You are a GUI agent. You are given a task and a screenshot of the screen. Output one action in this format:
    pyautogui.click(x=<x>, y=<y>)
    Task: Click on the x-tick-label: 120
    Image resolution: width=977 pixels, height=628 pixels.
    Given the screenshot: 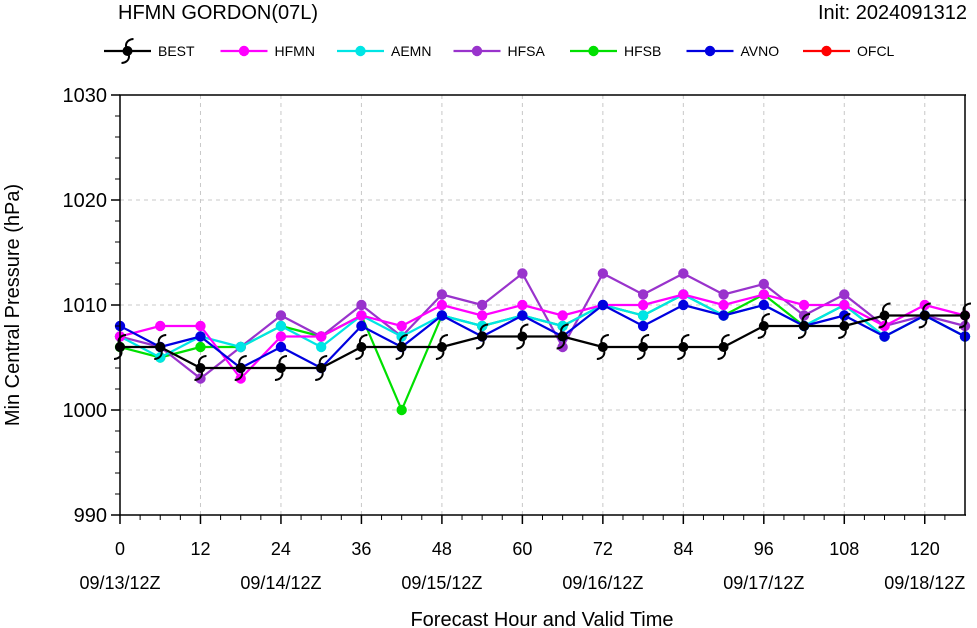 What is the action you would take?
    pyautogui.click(x=925, y=549)
    